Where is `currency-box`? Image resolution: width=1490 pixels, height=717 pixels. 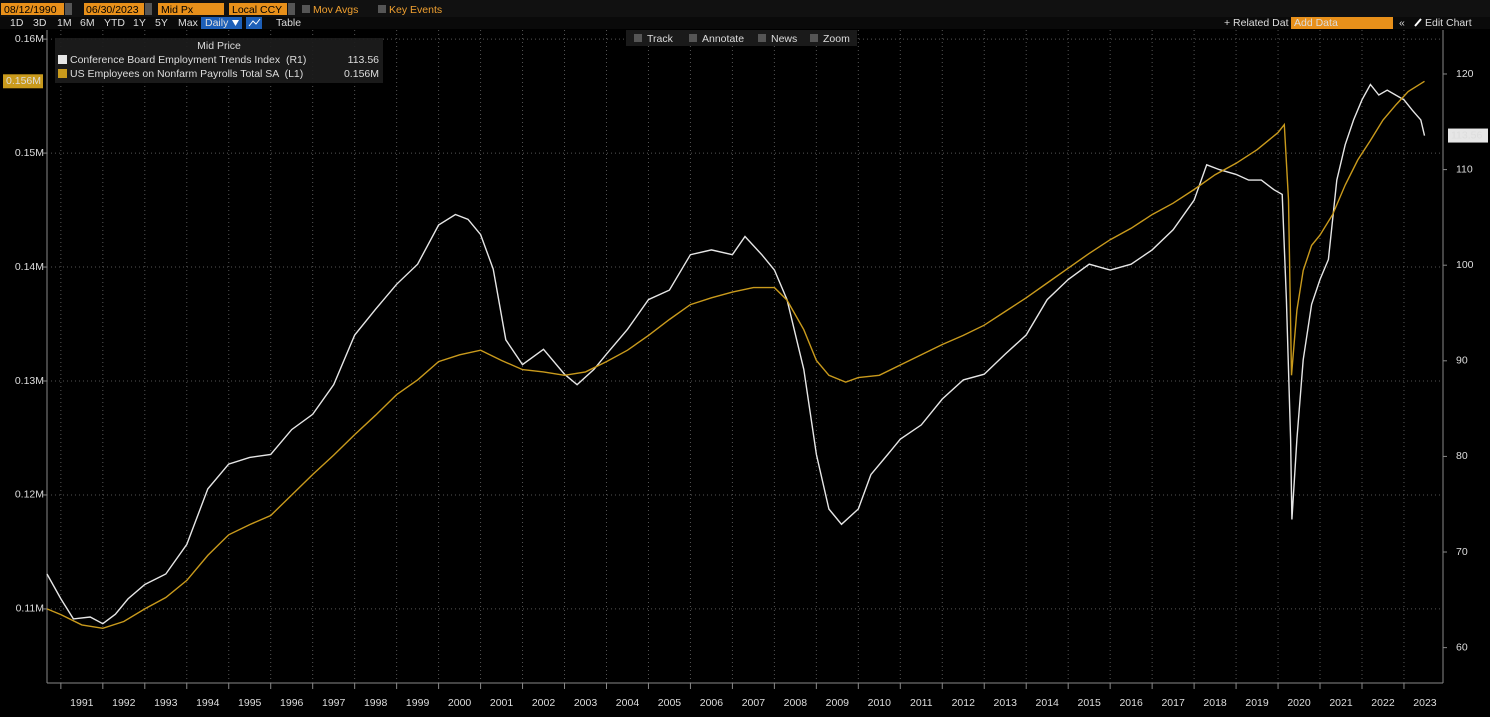 currency-box is located at coordinates (258, 9).